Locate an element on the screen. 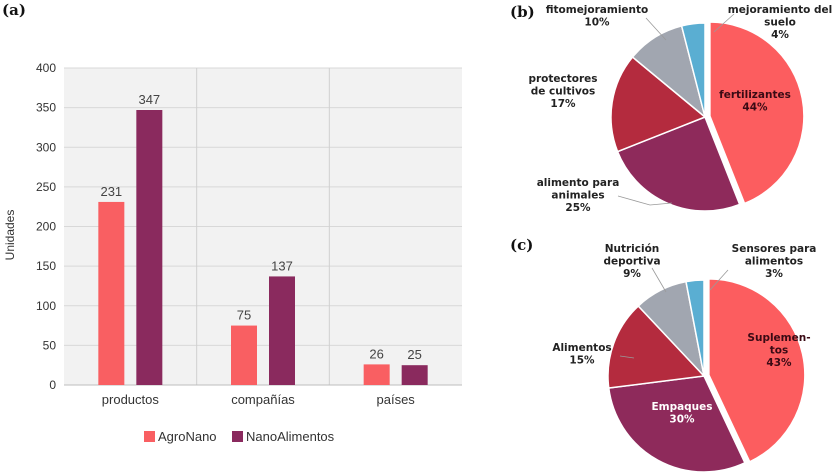 The image size is (832, 476). x-tick-label: productos is located at coordinates (131, 399).